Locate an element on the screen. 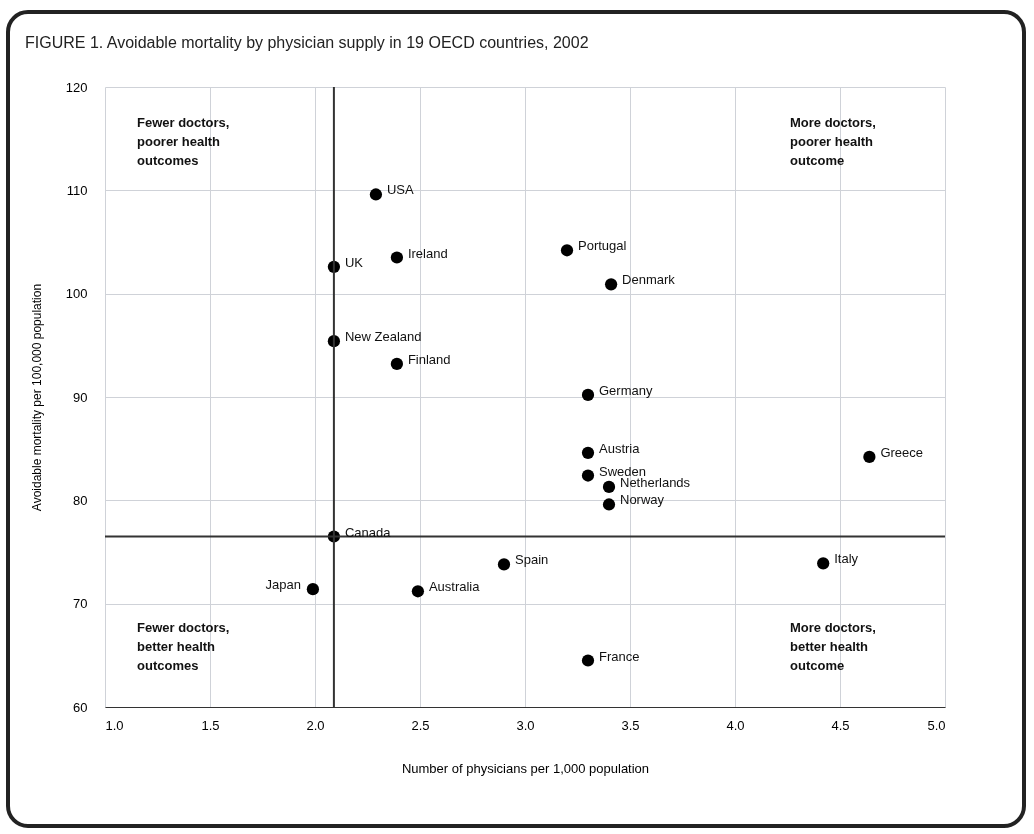 The height and width of the screenshot is (834, 1034). annotation: Portugal is located at coordinates (602, 246).